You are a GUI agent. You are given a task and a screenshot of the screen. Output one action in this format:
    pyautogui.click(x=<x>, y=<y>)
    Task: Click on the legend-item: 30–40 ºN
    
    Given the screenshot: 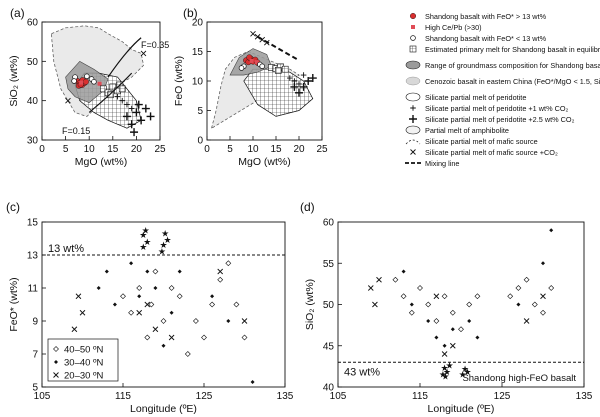 What is the action you would take?
    pyautogui.click(x=84, y=363)
    